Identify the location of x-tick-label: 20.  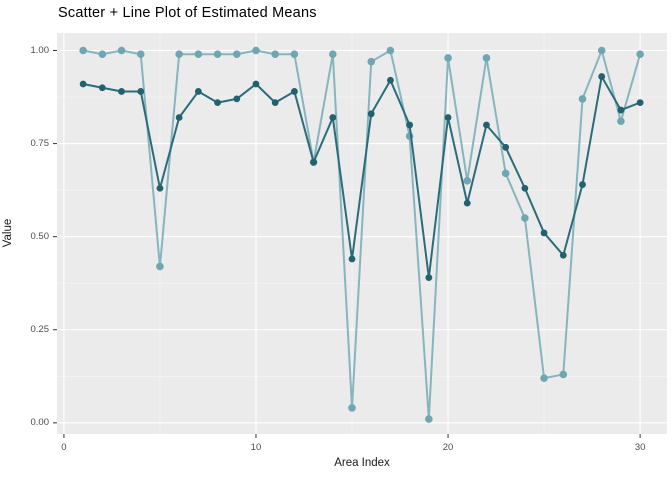
(448, 447).